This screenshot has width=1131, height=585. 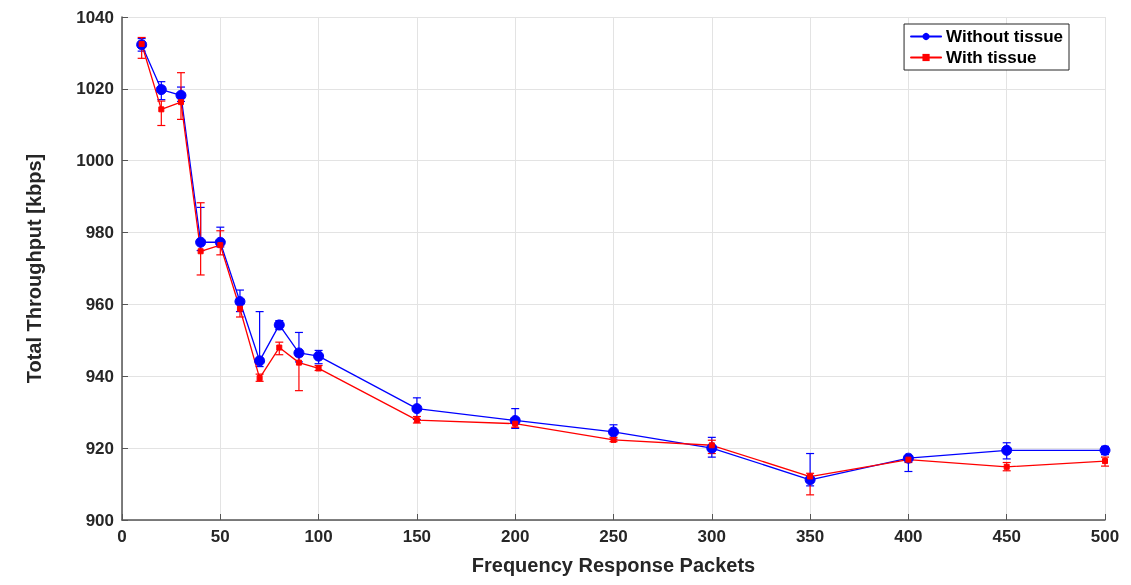 What do you see at coordinates (95, 161) in the screenshot?
I see `y-tick-label: 1000` at bounding box center [95, 161].